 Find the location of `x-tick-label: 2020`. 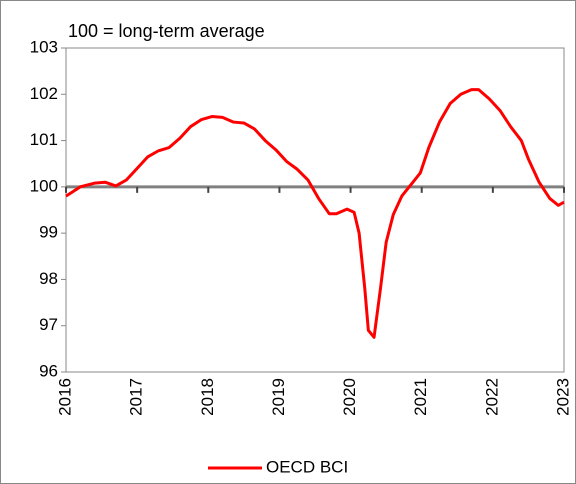

x-tick-label: 2020 is located at coordinates (349, 397).